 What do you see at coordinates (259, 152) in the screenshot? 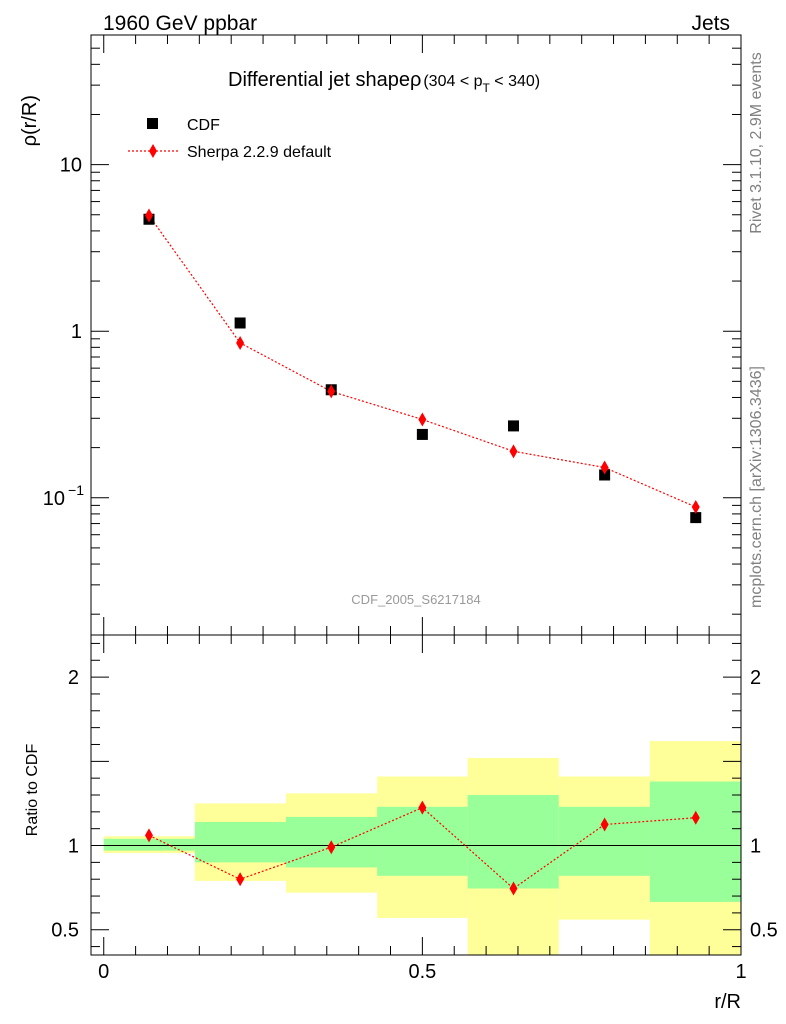
I see `legend-sherpa-label: Sherpa 2.2.9 default` at bounding box center [259, 152].